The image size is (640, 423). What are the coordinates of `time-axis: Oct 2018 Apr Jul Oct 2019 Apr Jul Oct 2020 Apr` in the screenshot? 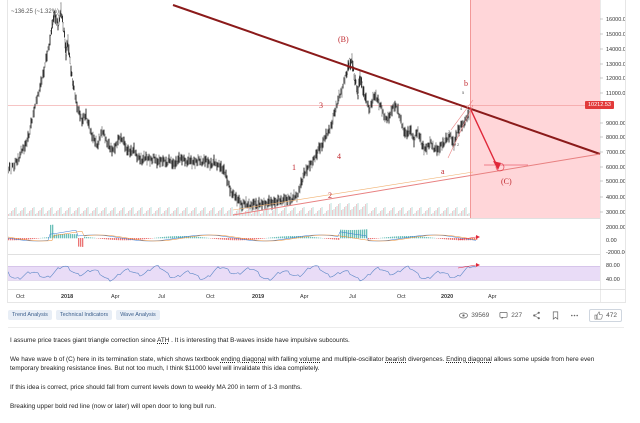 It's located at (256, 297).